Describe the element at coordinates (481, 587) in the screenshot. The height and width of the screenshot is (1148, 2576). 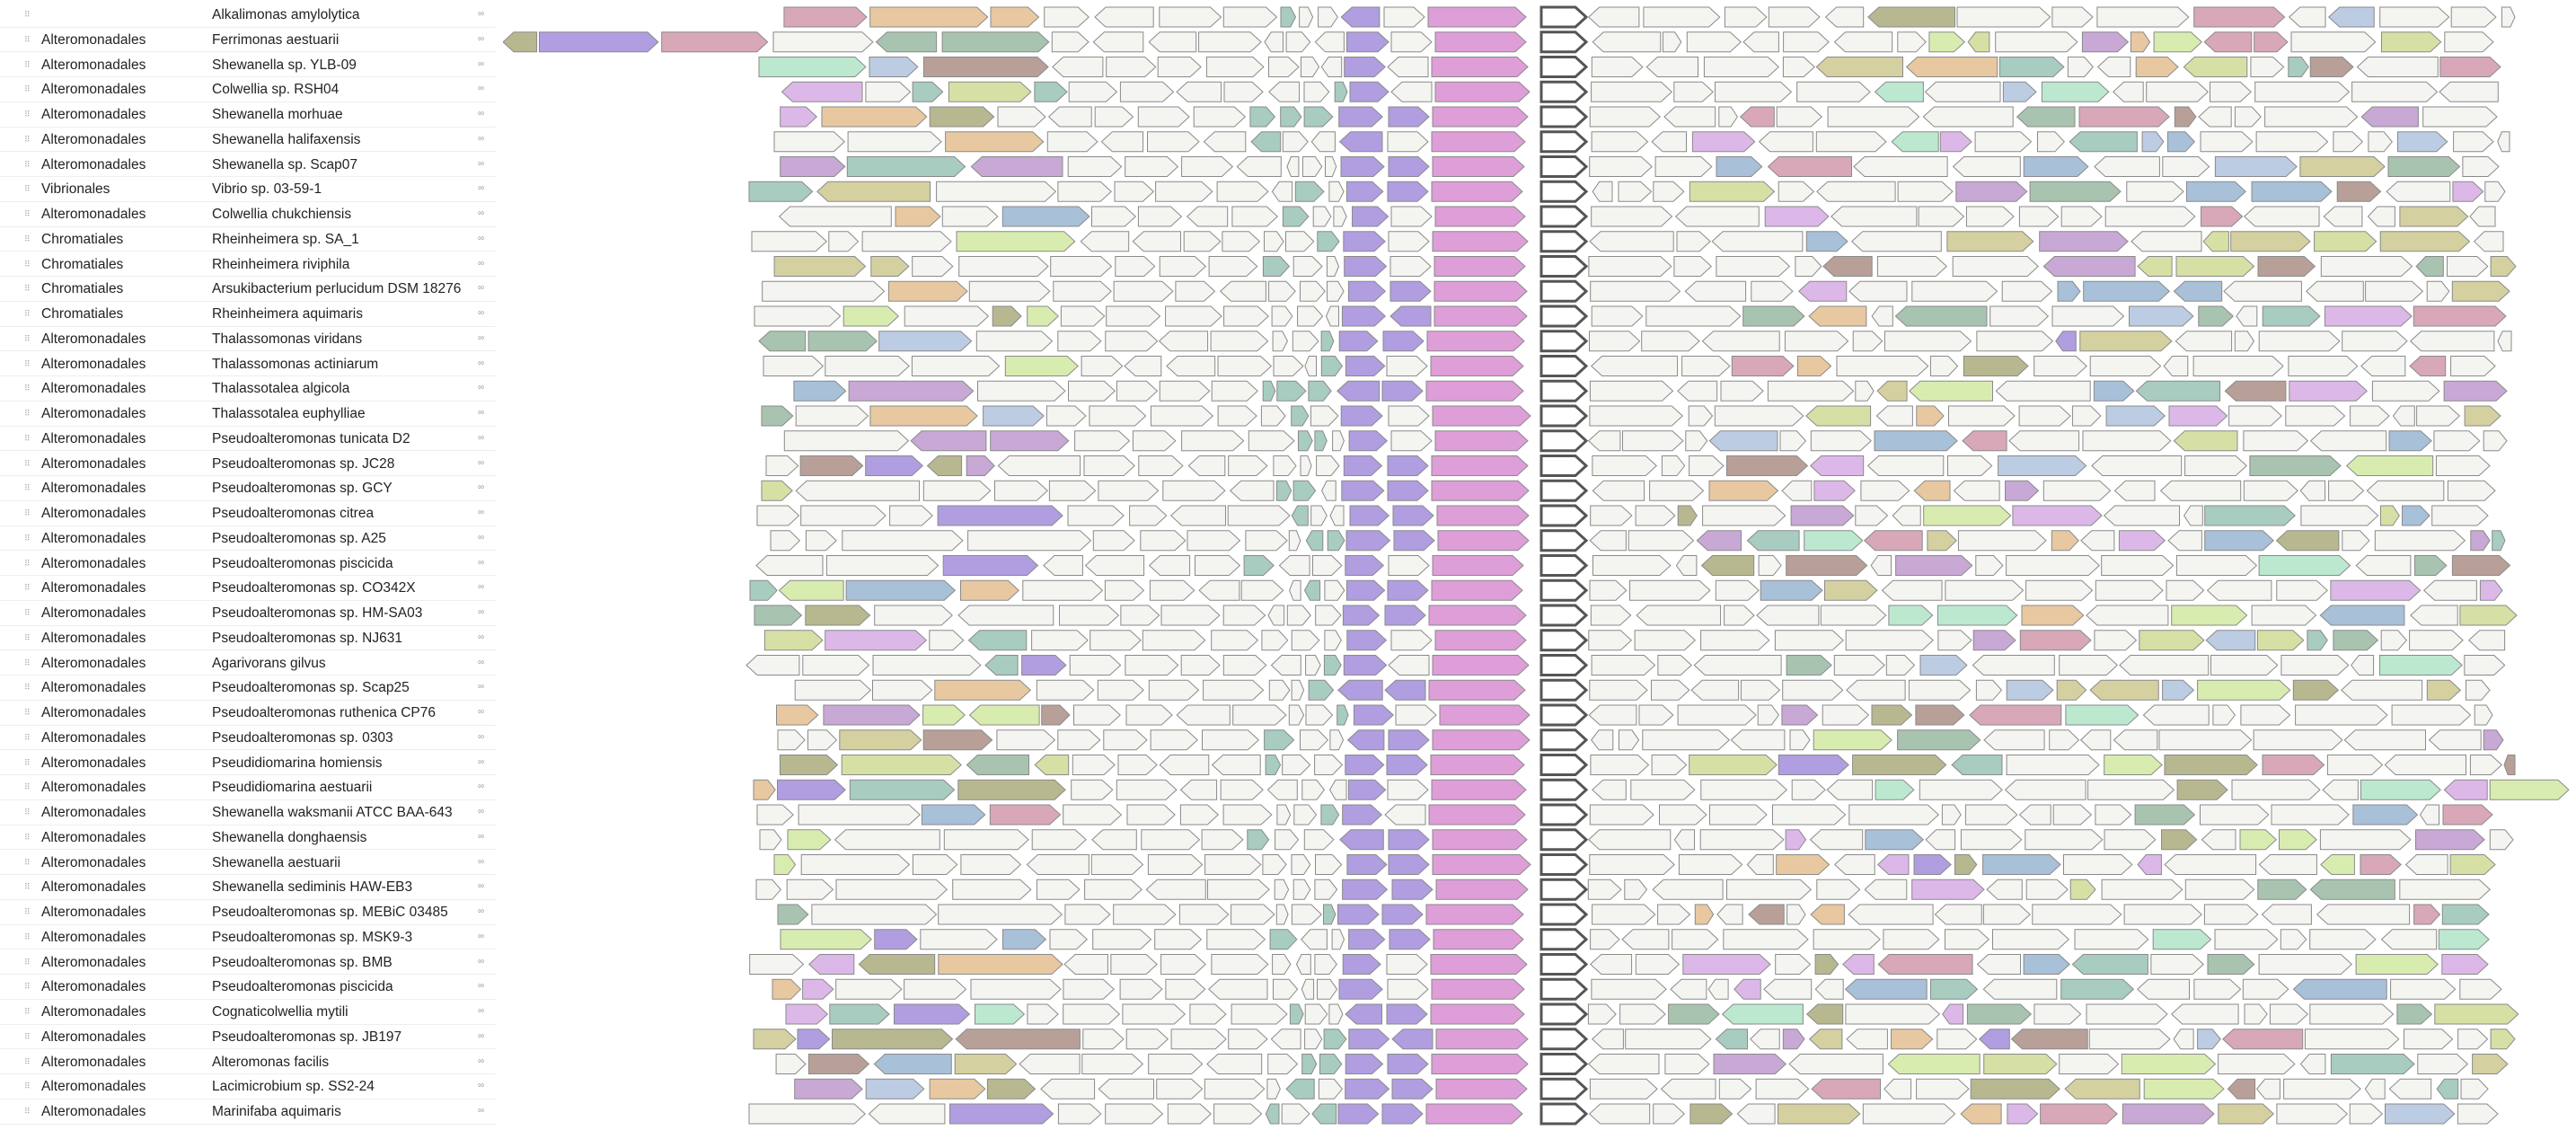
I see `link-icon: ∞` at that location.